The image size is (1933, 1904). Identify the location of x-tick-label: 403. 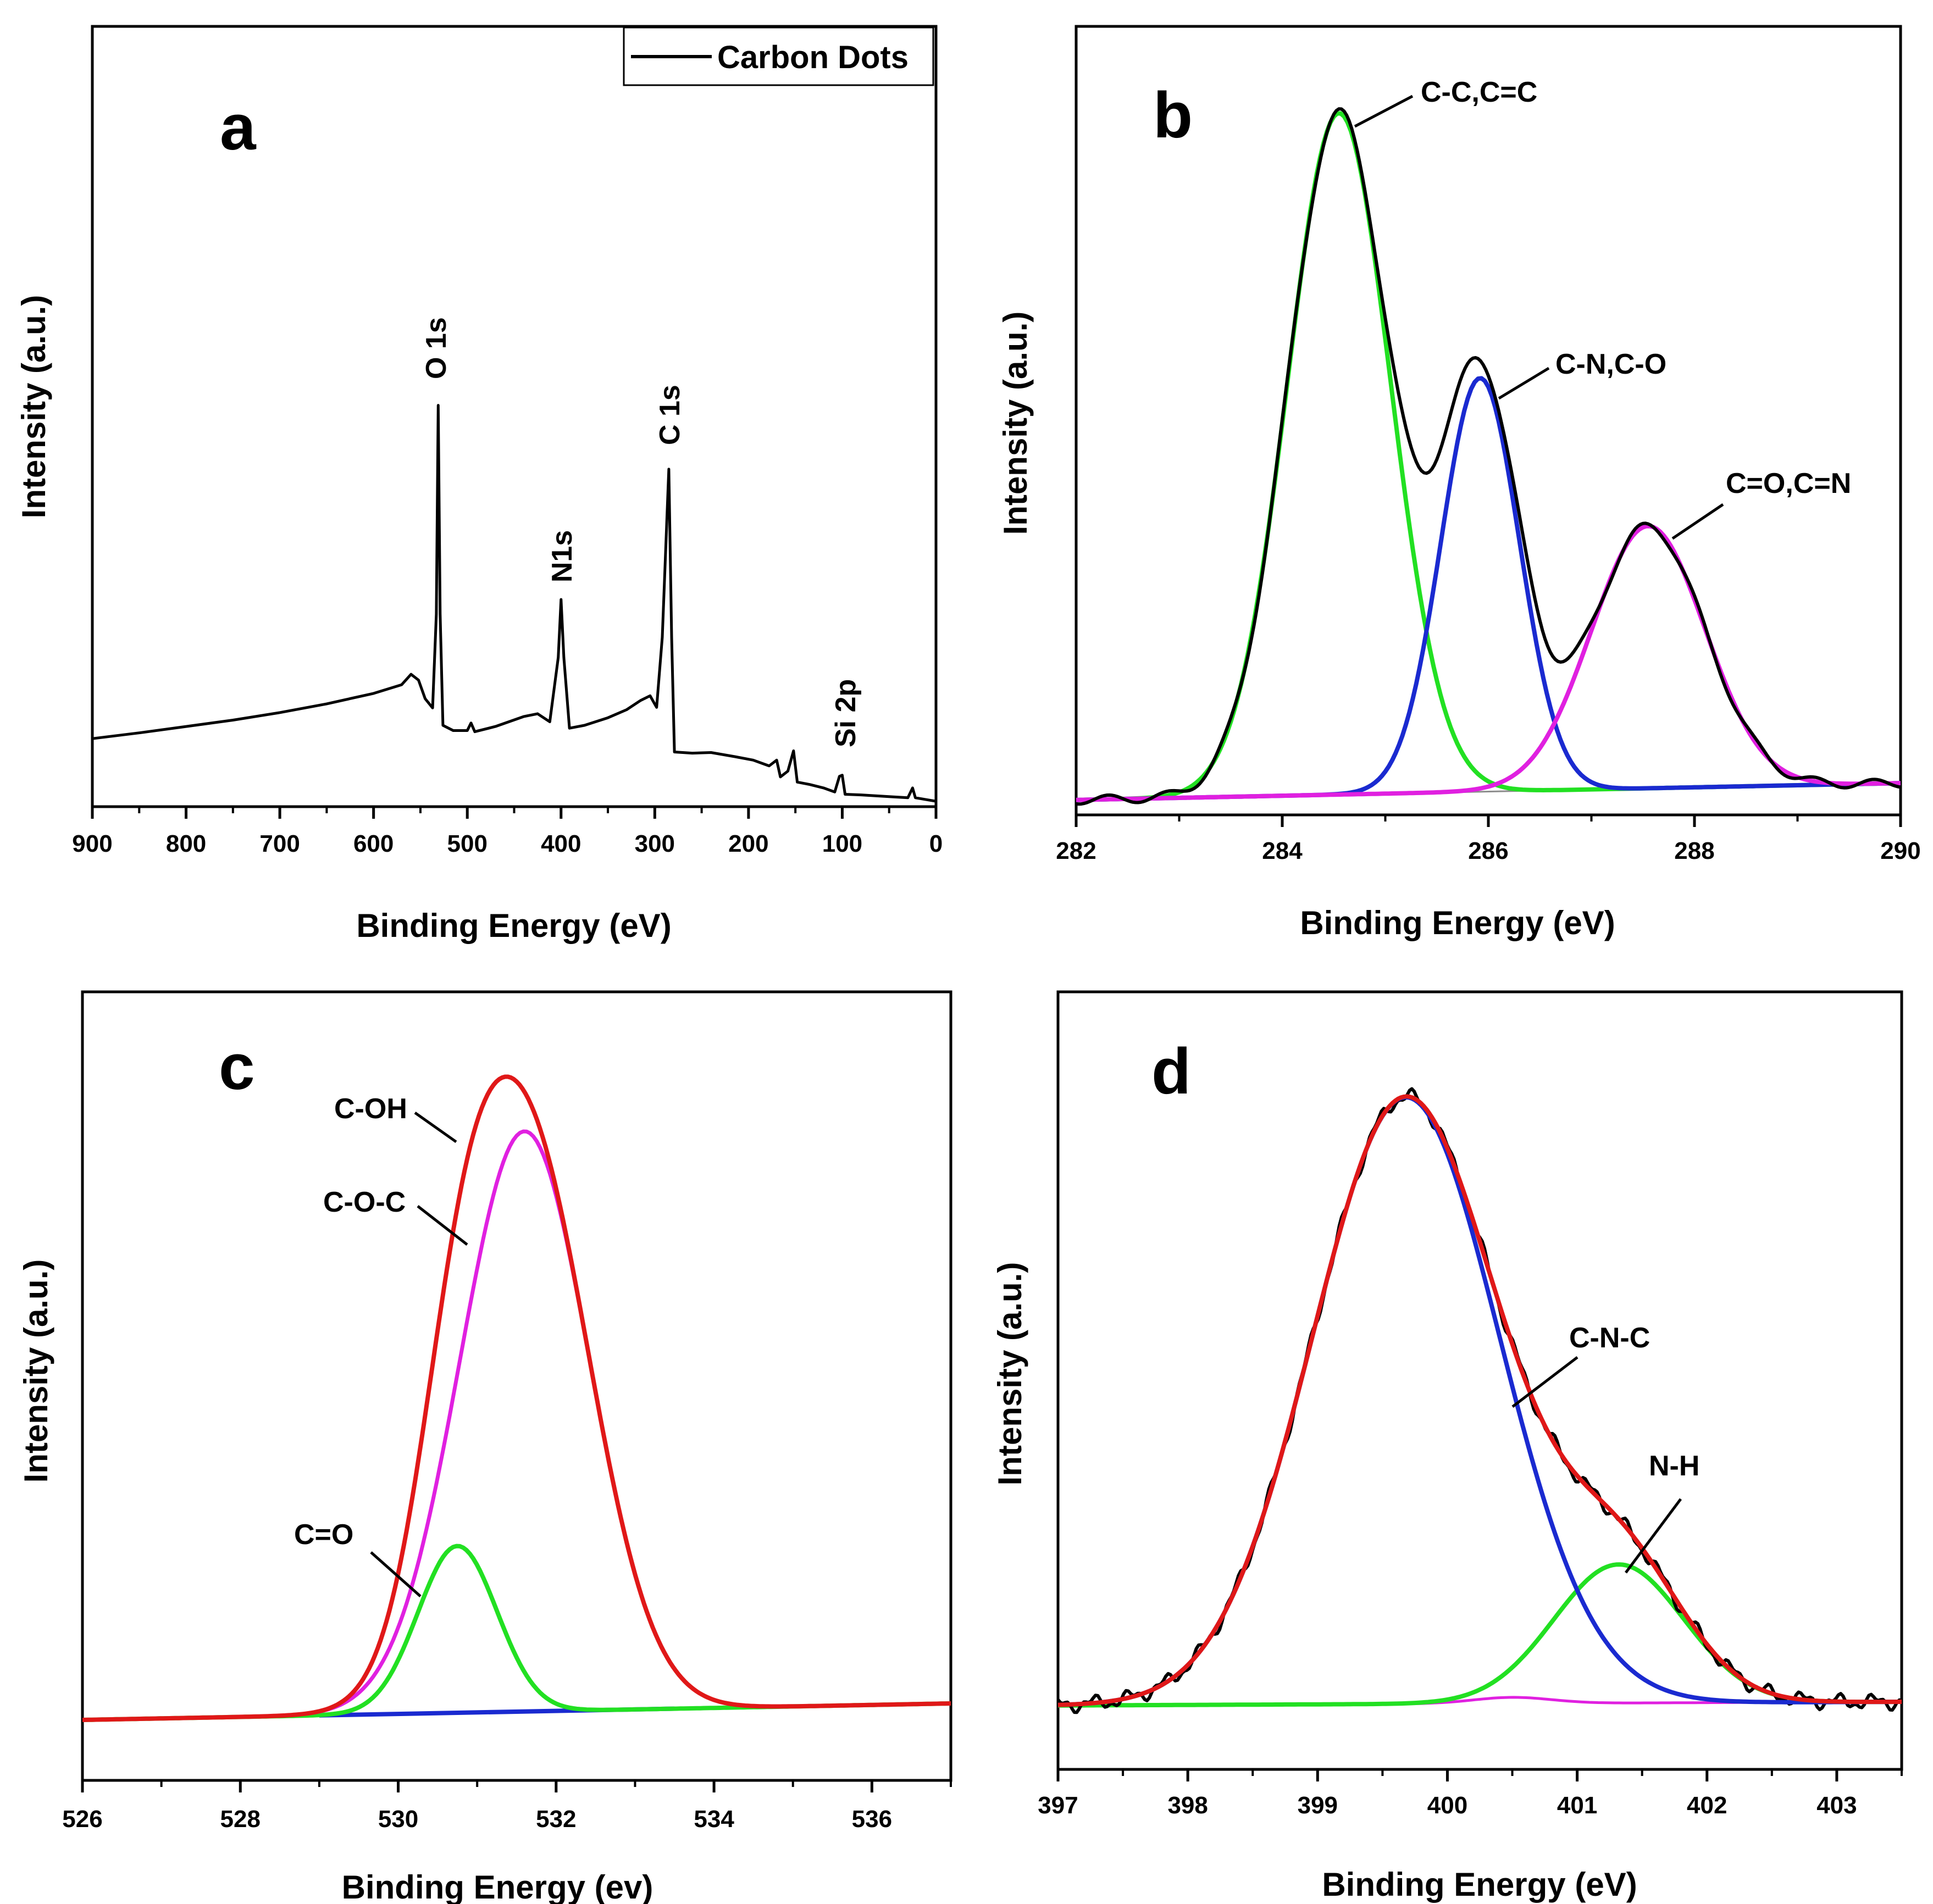
(1836, 1805).